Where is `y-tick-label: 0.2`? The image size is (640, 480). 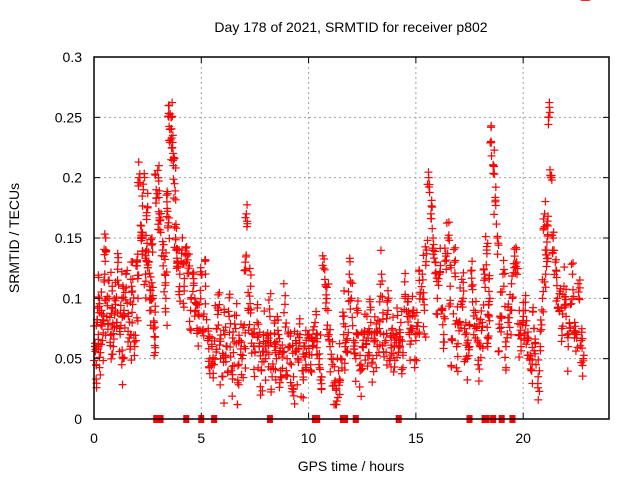 y-tick-label: 0.2 is located at coordinates (73, 178).